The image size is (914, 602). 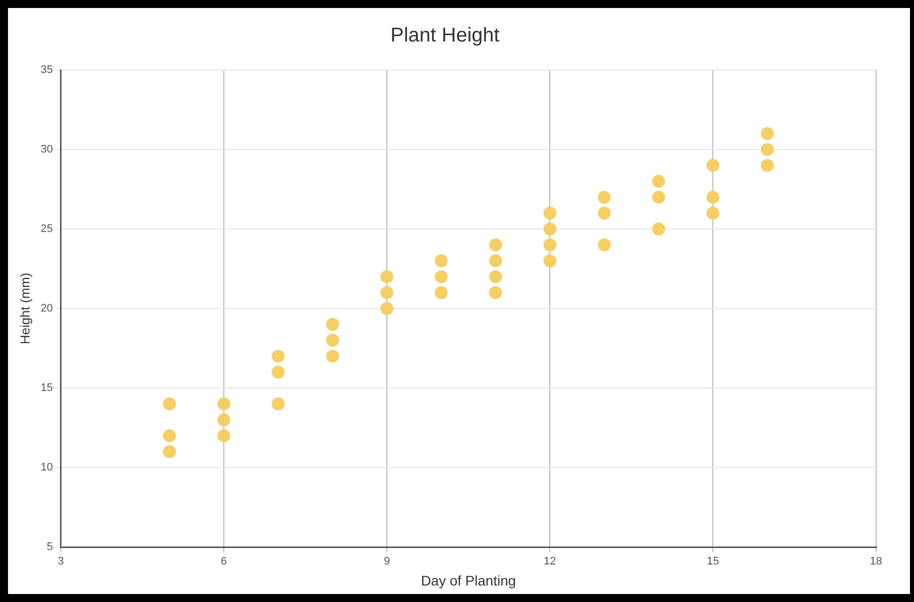 What do you see at coordinates (24, 308) in the screenshot?
I see `y-axis-title: Height (mm)` at bounding box center [24, 308].